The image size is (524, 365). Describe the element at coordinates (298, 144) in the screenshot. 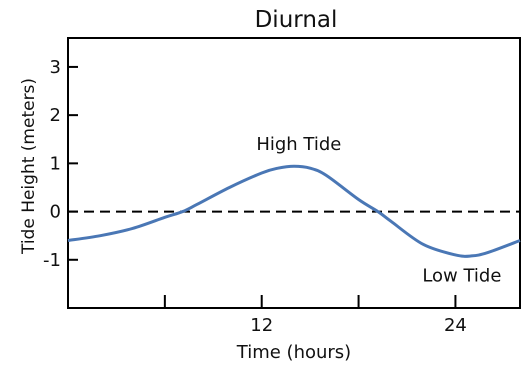

I see `annotation-high-tide: High Tide` at that location.